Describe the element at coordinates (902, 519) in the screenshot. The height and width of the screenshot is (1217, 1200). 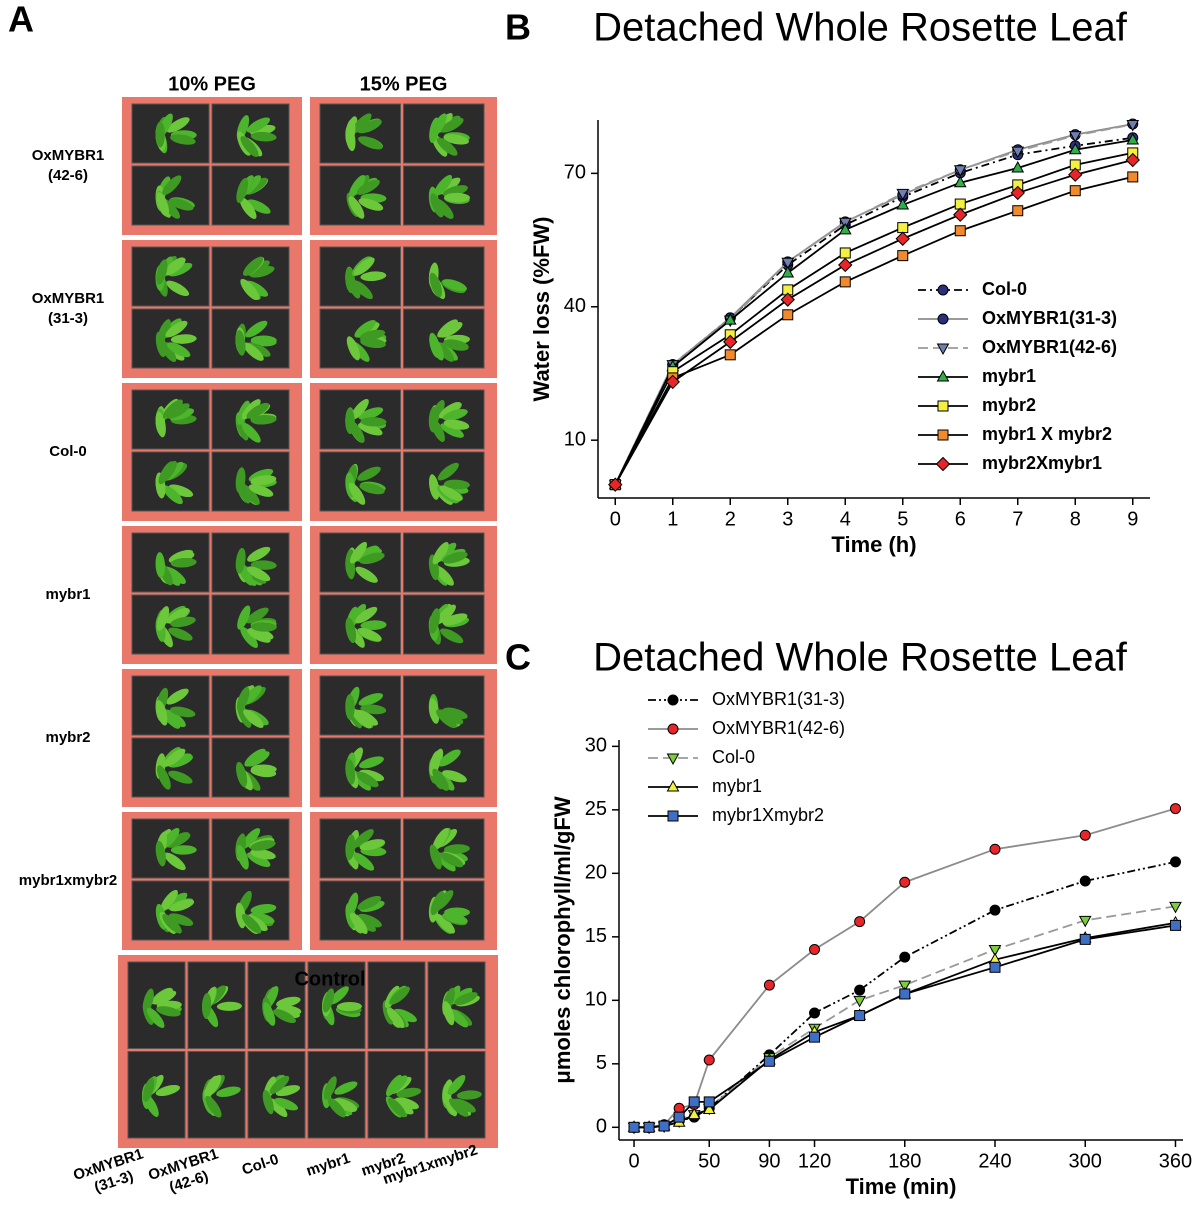
I see `x-tick-label: 5` at that location.